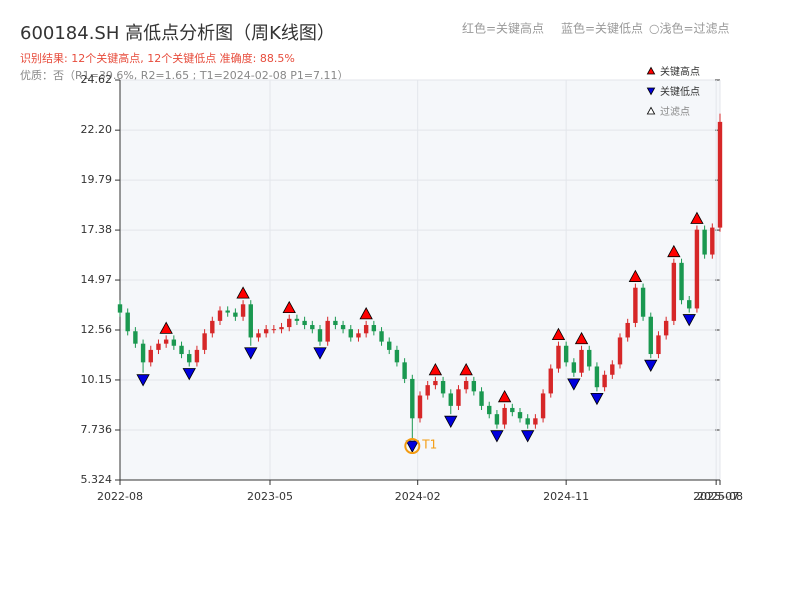 Image resolution: width=800 pixels, height=604 pixels. I want to click on legend-label: 过滤点, so click(675, 111).